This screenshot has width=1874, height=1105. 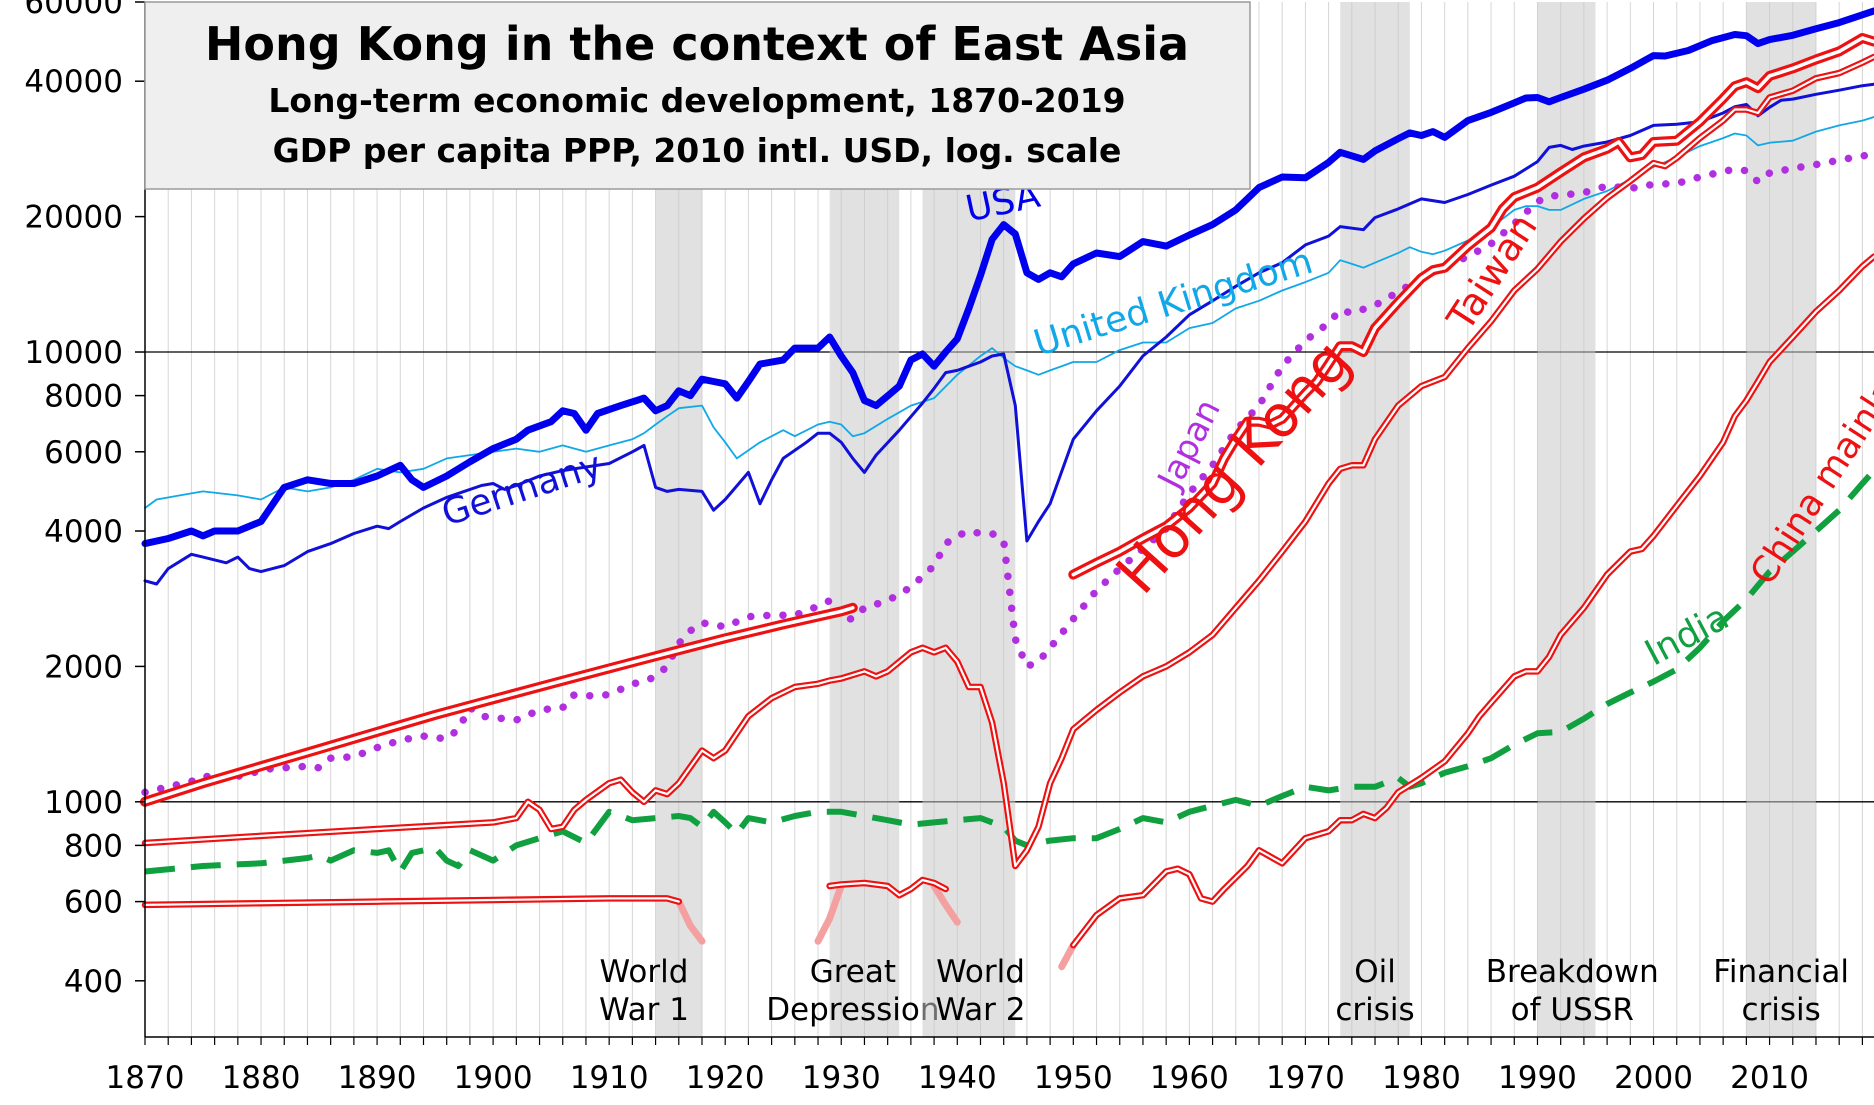 What do you see at coordinates (1653, 1078) in the screenshot?
I see `x-tick-label: 2000` at bounding box center [1653, 1078].